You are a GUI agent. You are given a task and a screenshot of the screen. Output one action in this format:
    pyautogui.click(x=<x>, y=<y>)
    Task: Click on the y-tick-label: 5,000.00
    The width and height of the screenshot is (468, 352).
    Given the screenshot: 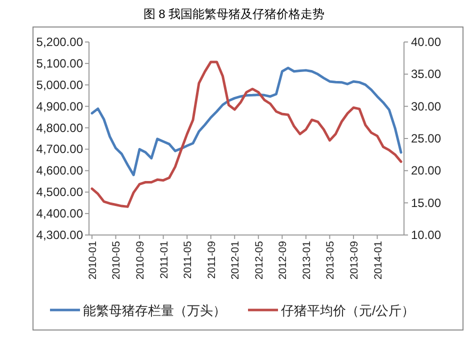 What is the action you would take?
    pyautogui.click(x=60, y=85)
    